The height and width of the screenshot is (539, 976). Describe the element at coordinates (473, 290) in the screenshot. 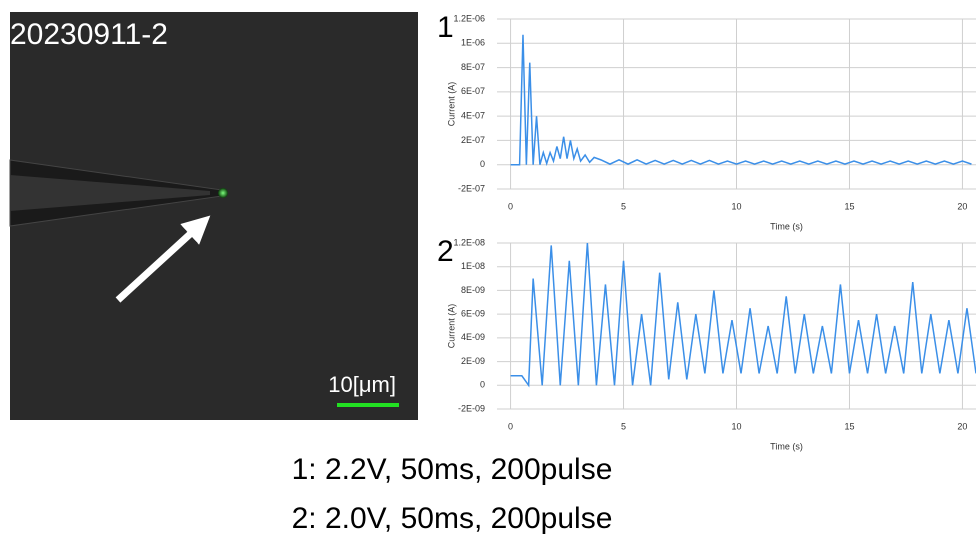

I see `y-tick-label: 8E-09` at that location.